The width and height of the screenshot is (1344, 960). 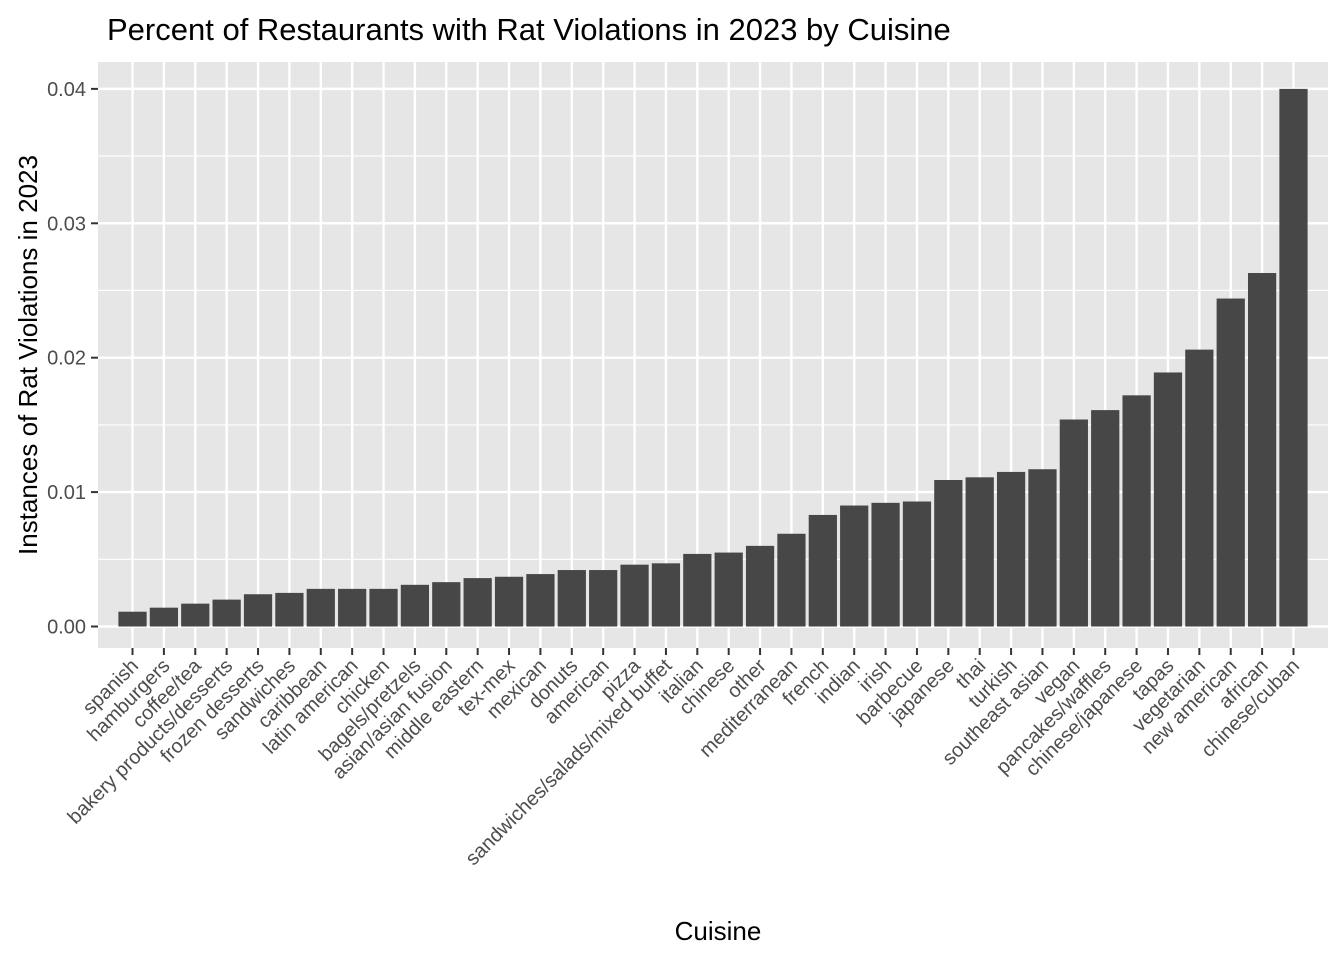 I want to click on y-axis-title: Instances of Rat Violations in 2023, so click(x=28, y=355).